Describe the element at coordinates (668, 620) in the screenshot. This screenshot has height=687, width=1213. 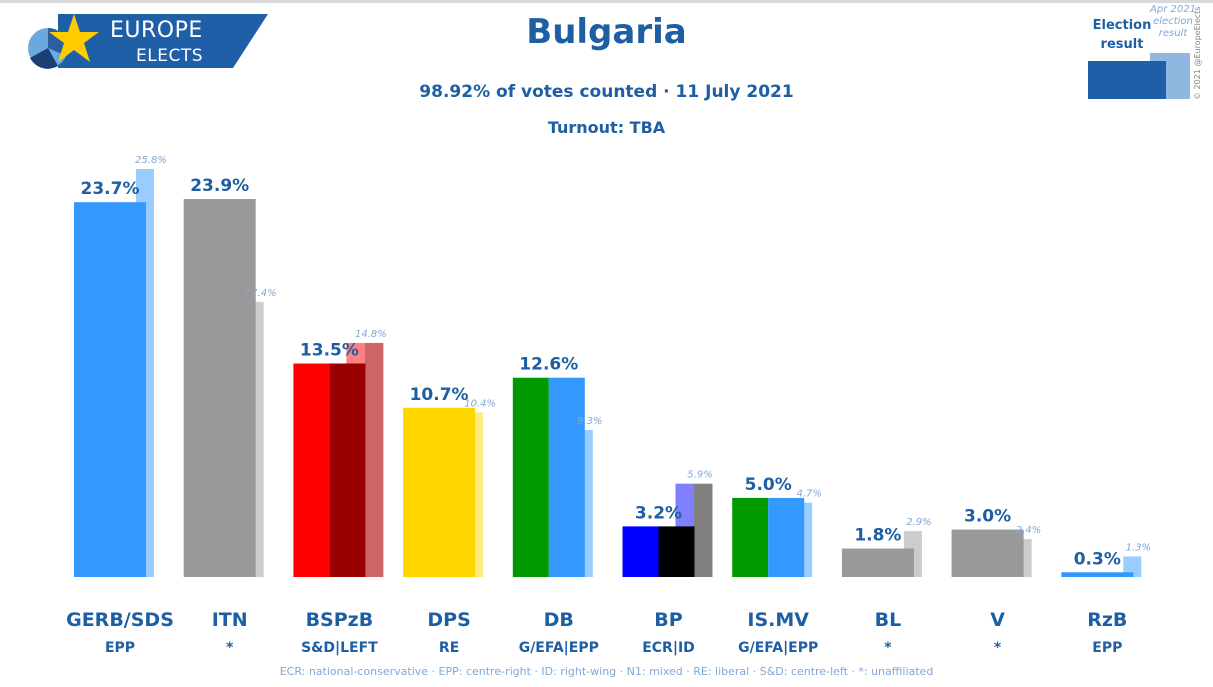
I see `category-label: BP` at that location.